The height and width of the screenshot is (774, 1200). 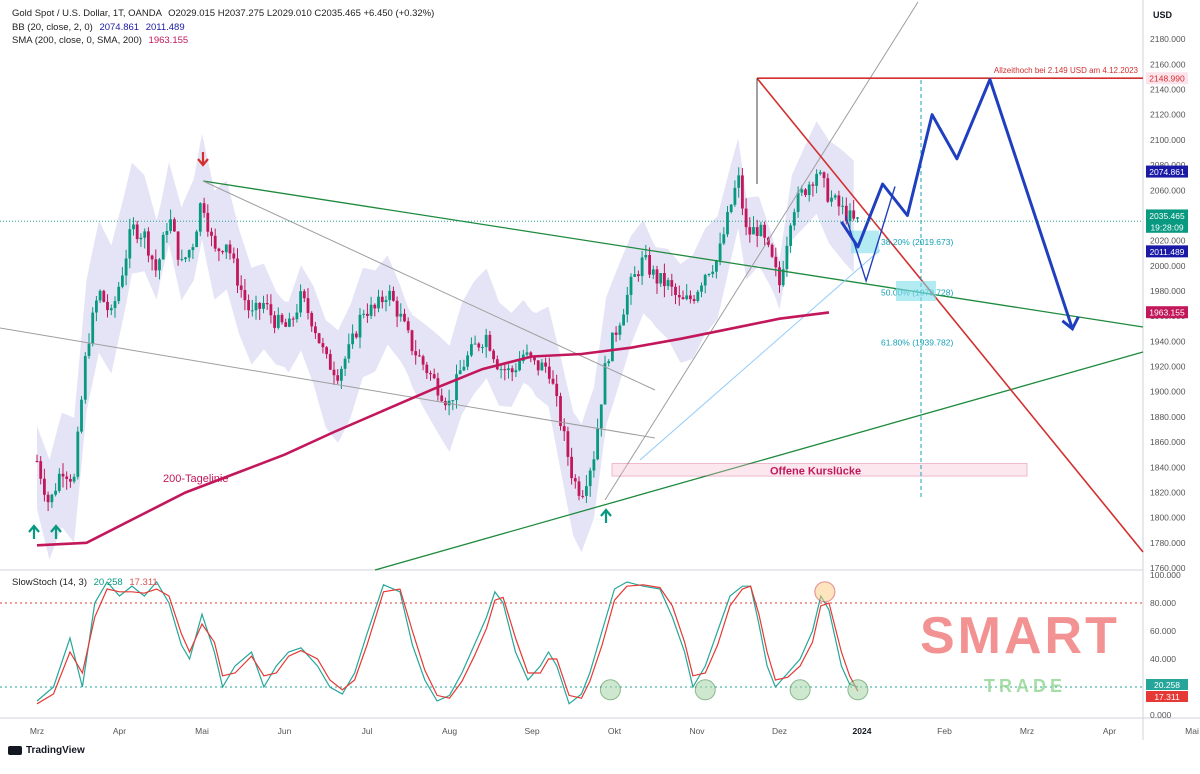 I want to click on stoch-k-badge-bg, so click(x=1167, y=684).